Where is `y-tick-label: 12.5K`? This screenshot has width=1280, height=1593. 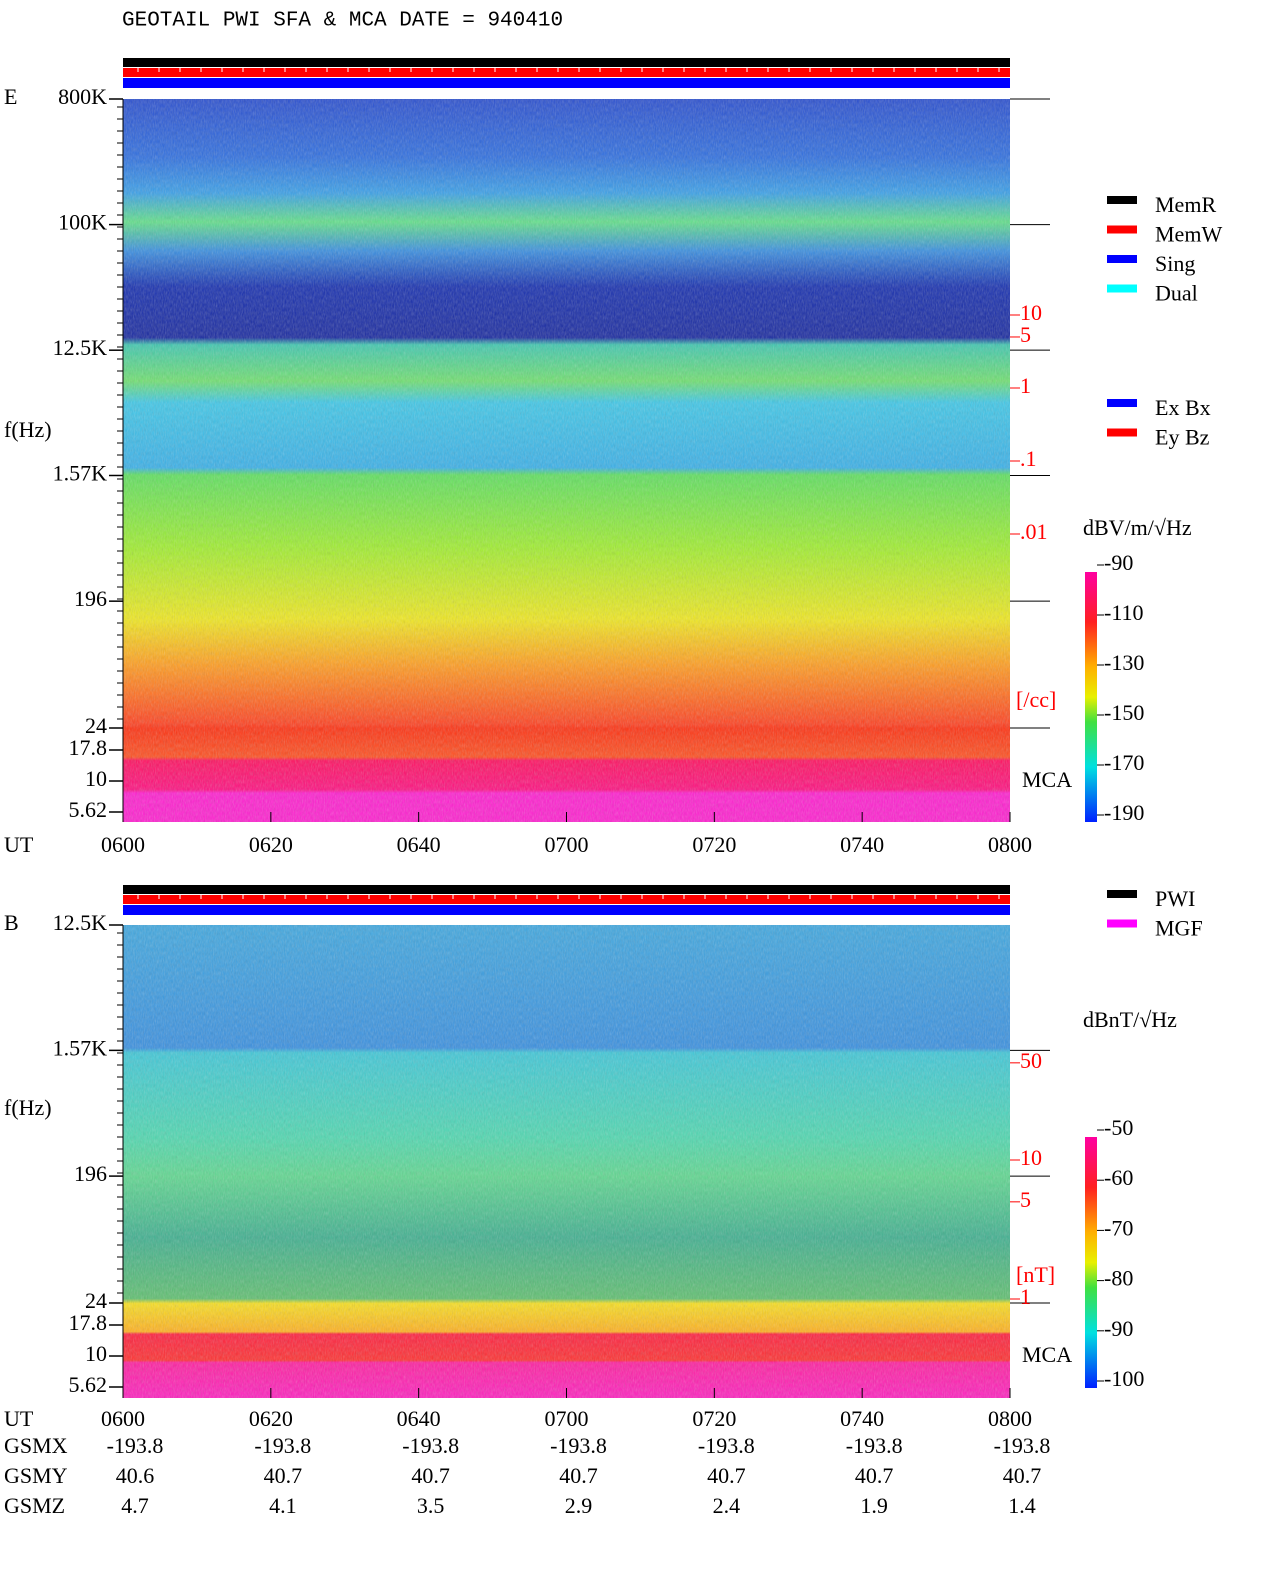 y-tick-label: 12.5K is located at coordinates (80, 347).